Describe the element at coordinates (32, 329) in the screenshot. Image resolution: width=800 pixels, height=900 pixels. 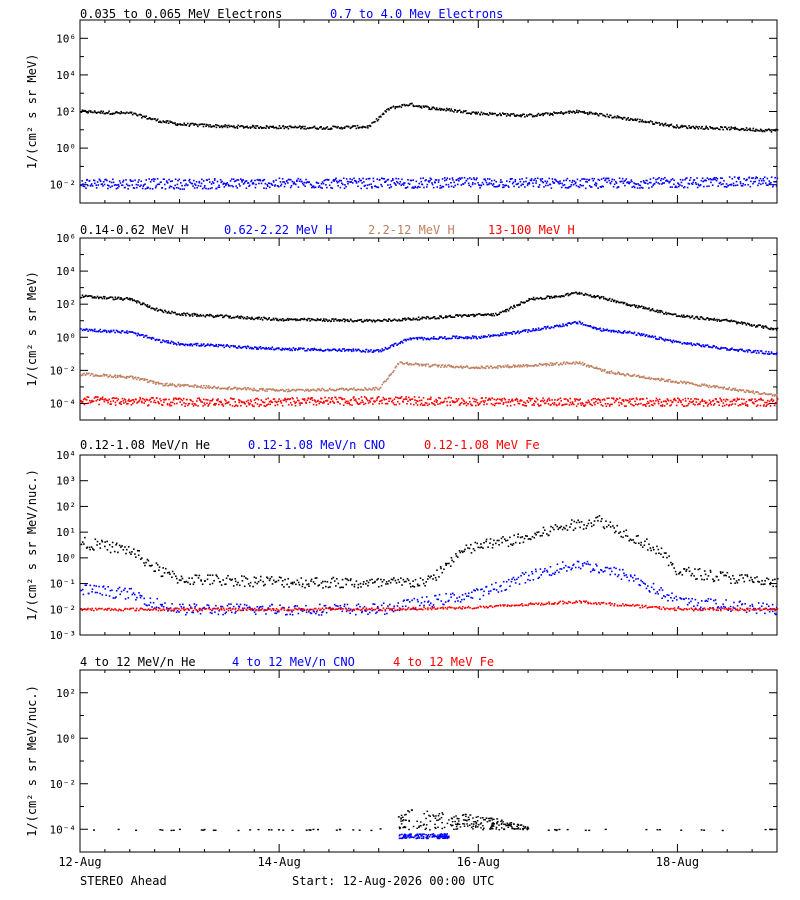
I see `y-axis-label: 1/(cm² s sr MeV)` at that location.